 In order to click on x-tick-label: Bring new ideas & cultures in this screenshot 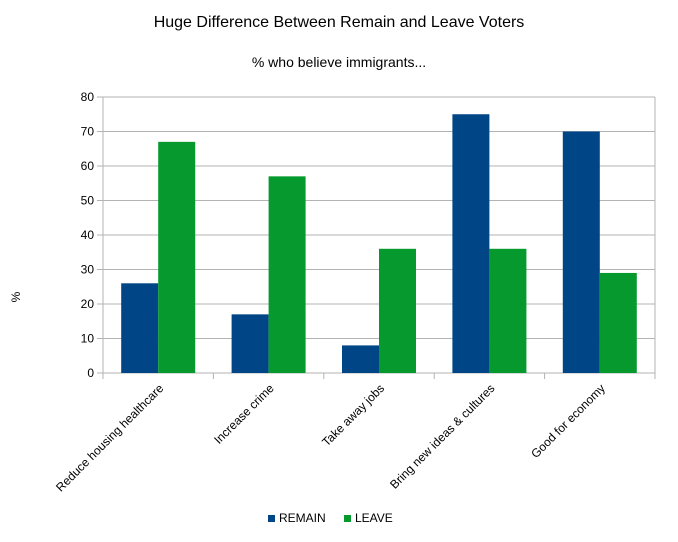, I will do `click(442, 436)`.